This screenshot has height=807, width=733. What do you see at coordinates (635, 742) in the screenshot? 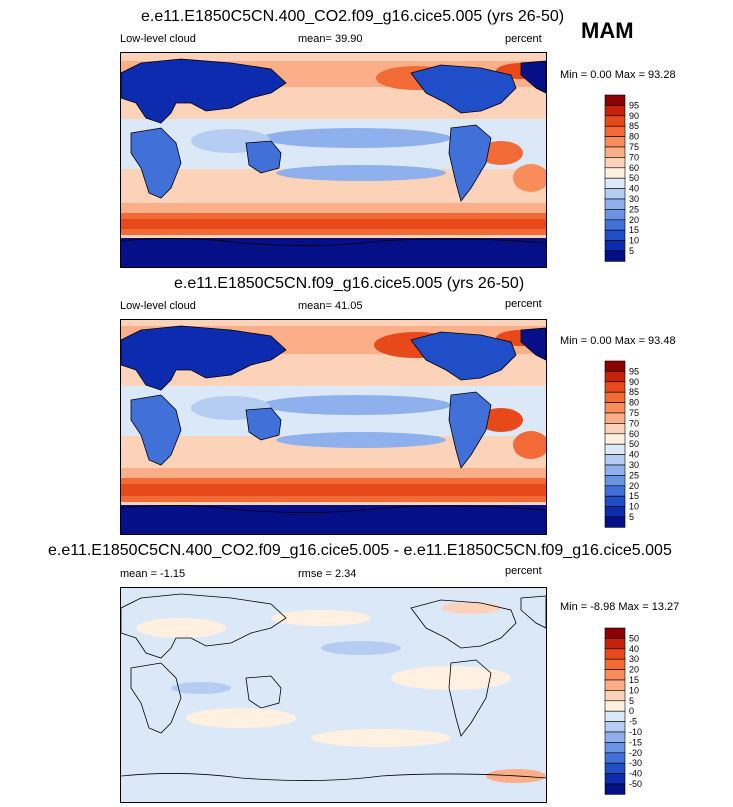
I see `colorbar-tick-label: -15` at bounding box center [635, 742].